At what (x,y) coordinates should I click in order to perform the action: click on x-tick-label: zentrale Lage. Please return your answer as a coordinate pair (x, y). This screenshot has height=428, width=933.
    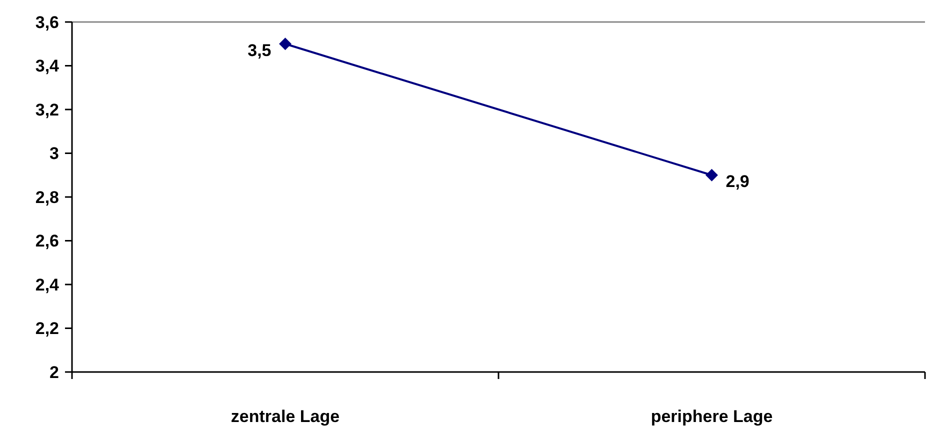
    Looking at the image, I should click on (285, 416).